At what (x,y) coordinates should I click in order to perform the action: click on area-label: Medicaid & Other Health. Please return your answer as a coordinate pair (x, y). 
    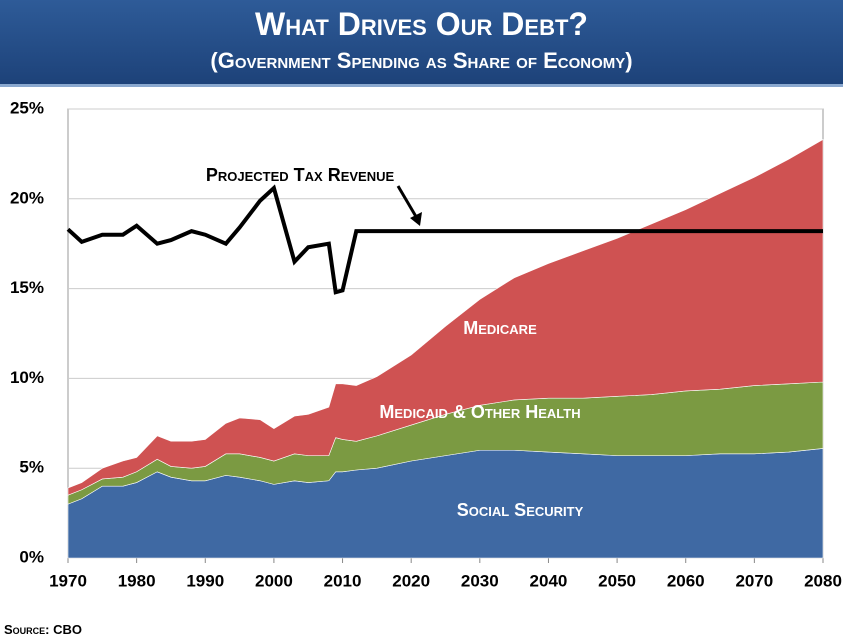
    Looking at the image, I should click on (480, 412).